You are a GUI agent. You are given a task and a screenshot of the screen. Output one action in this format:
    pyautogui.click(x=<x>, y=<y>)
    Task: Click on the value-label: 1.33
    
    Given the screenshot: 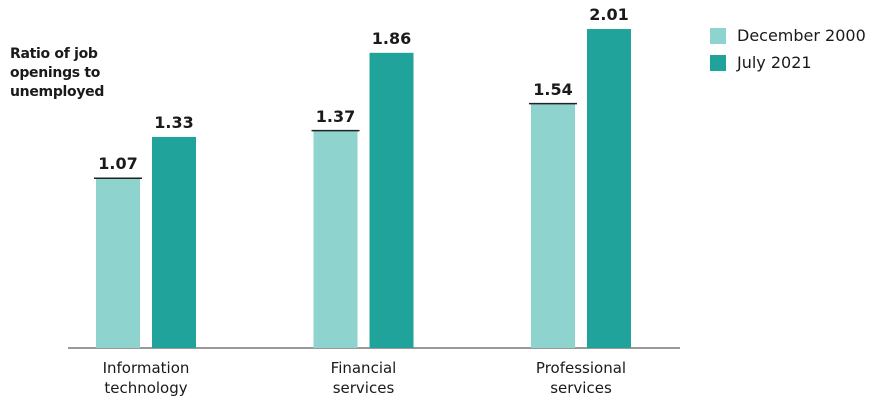 What is the action you would take?
    pyautogui.click(x=174, y=122)
    